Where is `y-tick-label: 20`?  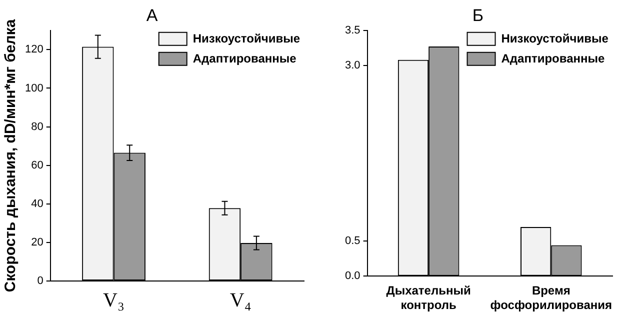 y-tick-label: 20 is located at coordinates (37, 242).